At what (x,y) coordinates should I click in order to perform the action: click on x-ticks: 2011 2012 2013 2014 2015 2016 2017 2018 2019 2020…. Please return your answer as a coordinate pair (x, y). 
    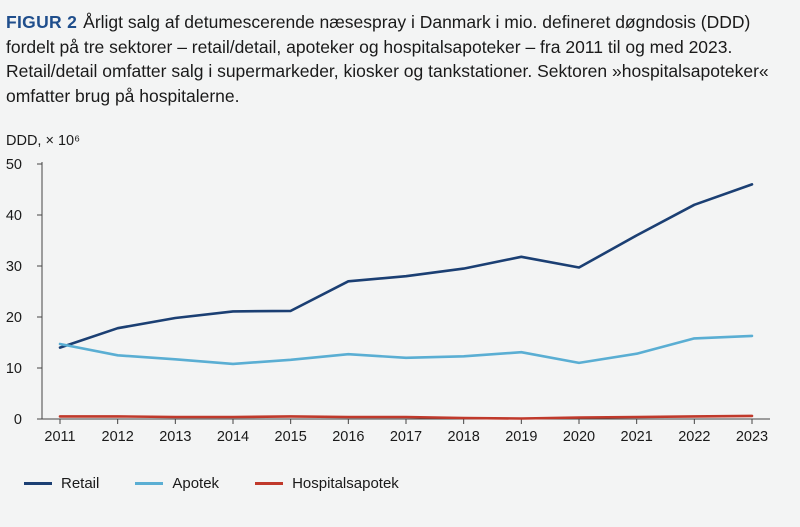
    Looking at the image, I should click on (406, 432).